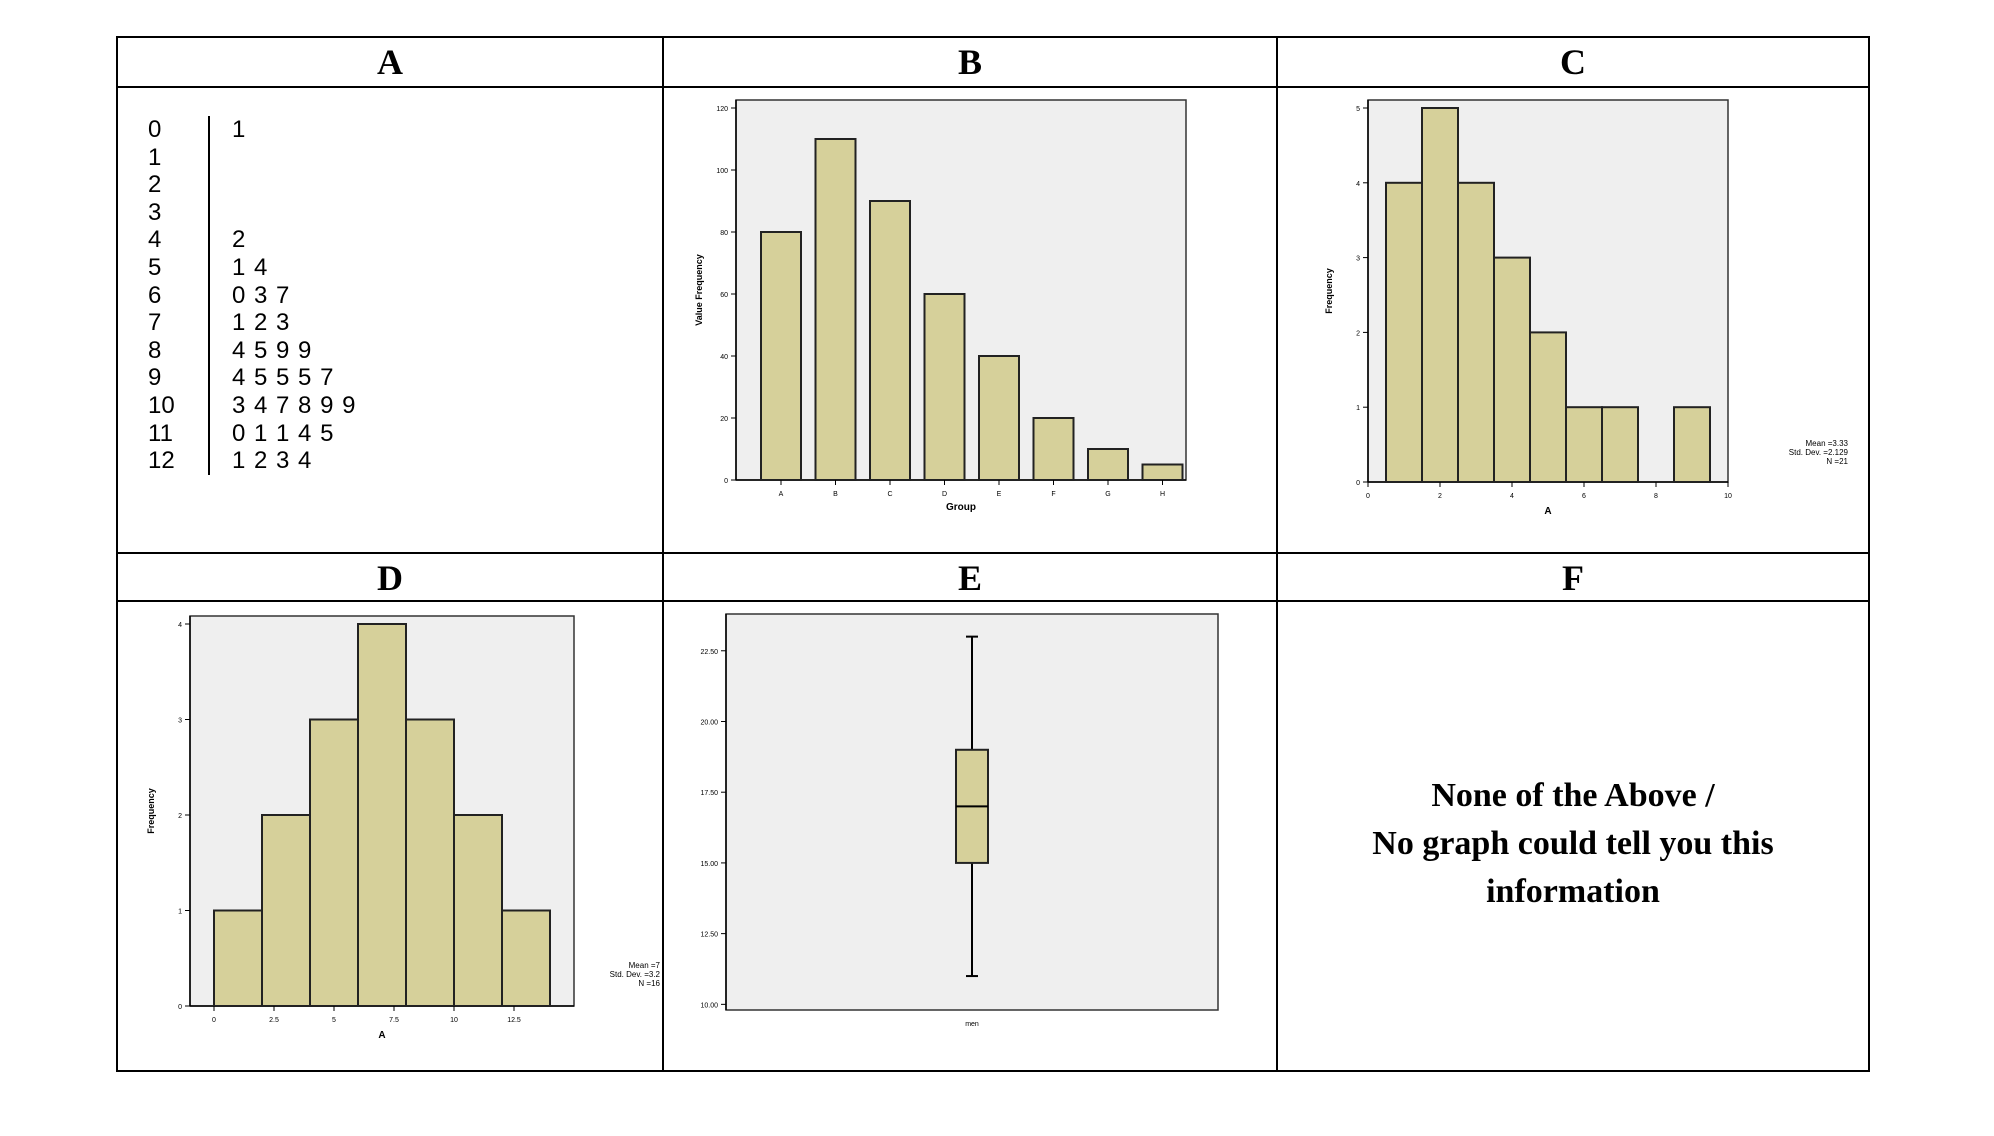 The image size is (1994, 1136). I want to click on x-tick-label: G, so click(1107, 494).